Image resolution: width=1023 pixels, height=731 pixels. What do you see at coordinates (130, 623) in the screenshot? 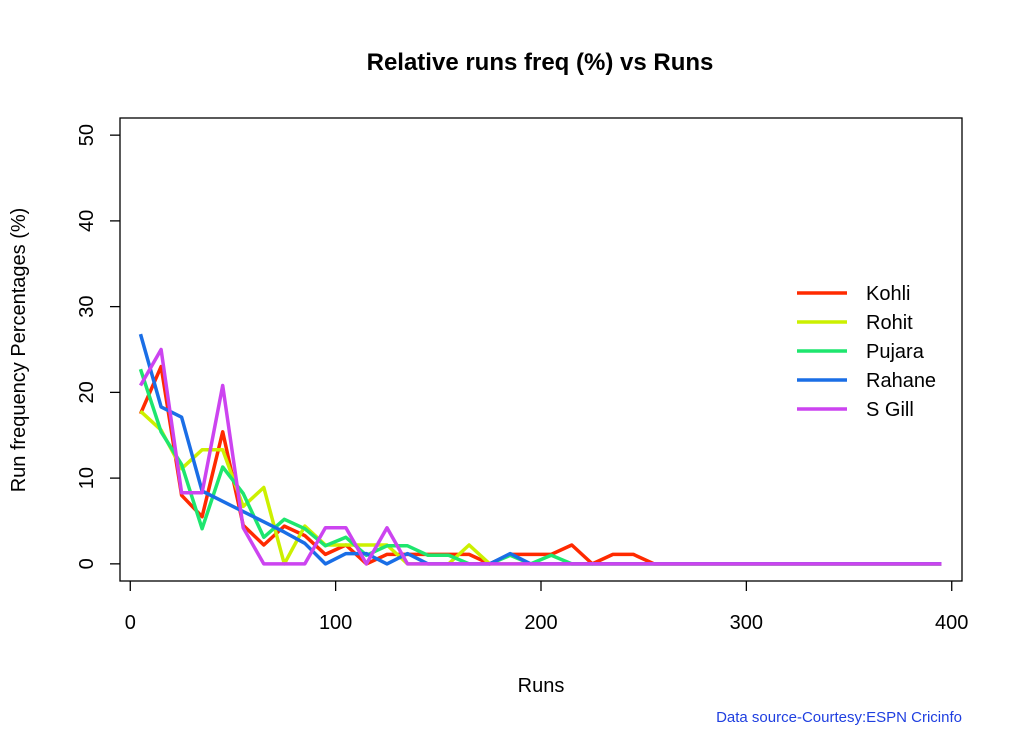
I see `x-tick-label: 0` at bounding box center [130, 623].